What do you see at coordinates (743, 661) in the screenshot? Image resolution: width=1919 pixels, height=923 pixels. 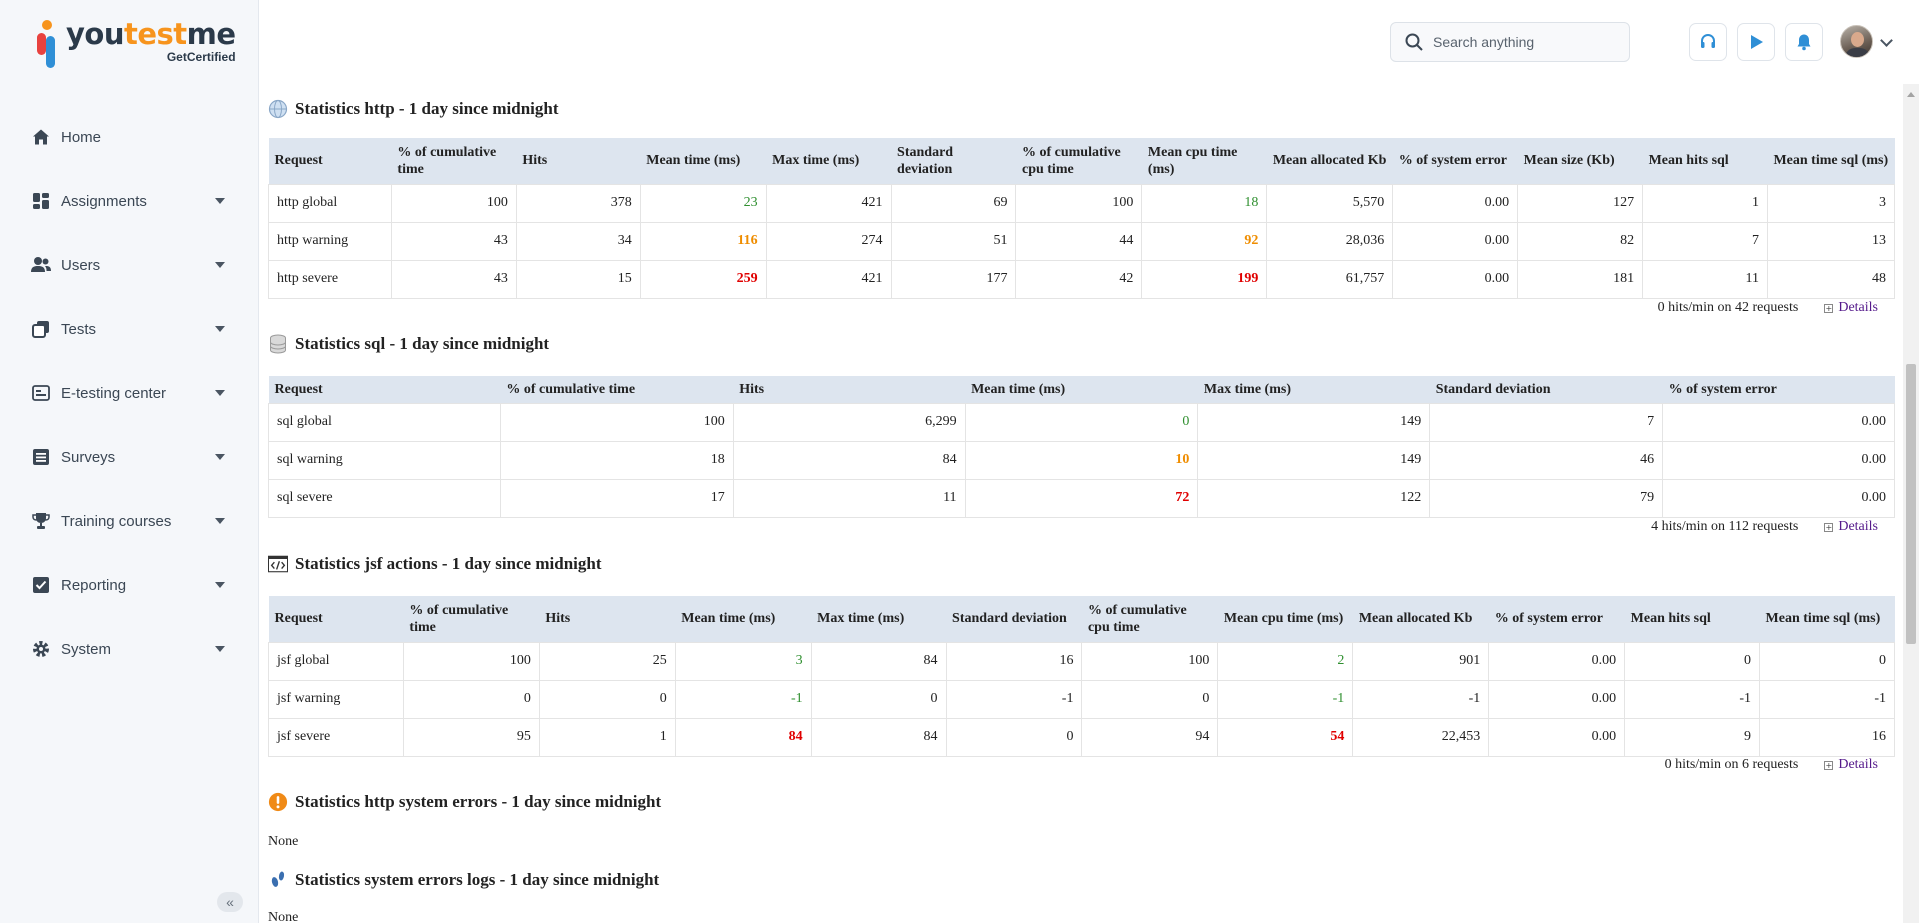 I see `table-cell: 3` at bounding box center [743, 661].